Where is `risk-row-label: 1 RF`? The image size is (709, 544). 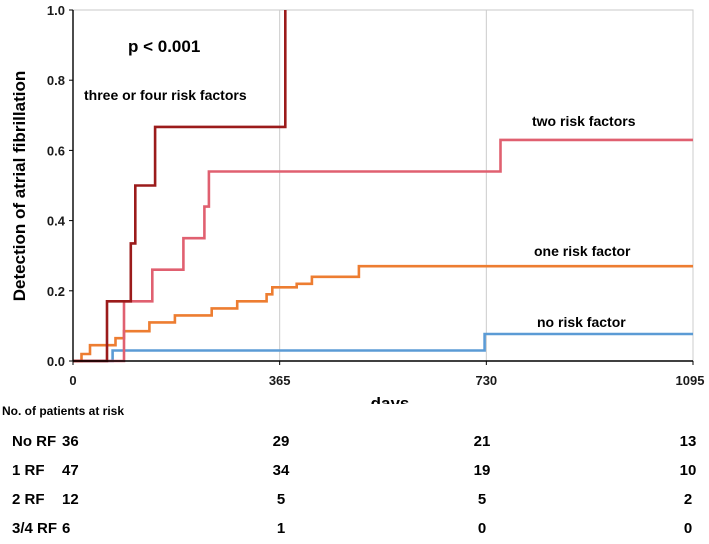 risk-row-label: 1 RF is located at coordinates (28, 470).